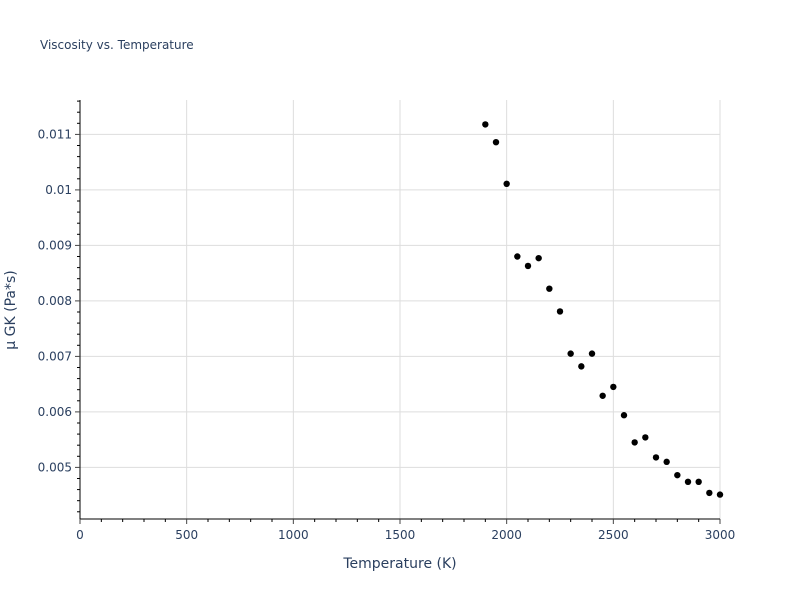 The height and width of the screenshot is (600, 800). What do you see at coordinates (400, 535) in the screenshot?
I see `x-tick-label: 1500` at bounding box center [400, 535].